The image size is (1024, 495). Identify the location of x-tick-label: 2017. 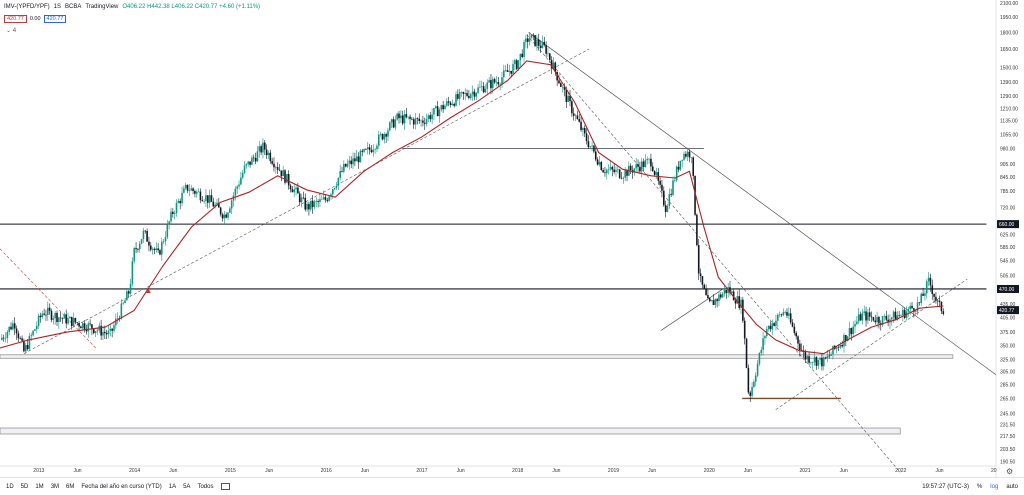
(421, 471).